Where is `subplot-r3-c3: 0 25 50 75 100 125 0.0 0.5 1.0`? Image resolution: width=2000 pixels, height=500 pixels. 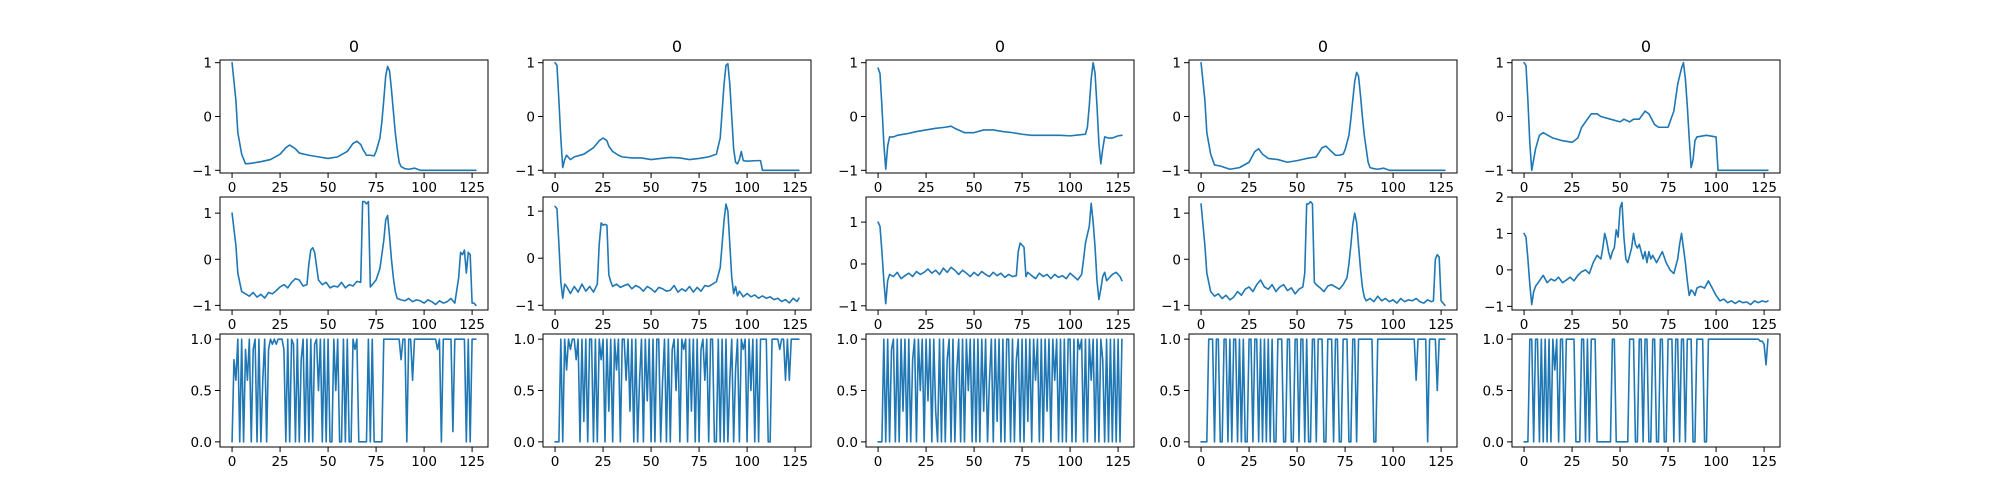
subplot-r3-c3: 0 25 50 75 100 125 0.0 0.5 1.0 is located at coordinates (986, 401).